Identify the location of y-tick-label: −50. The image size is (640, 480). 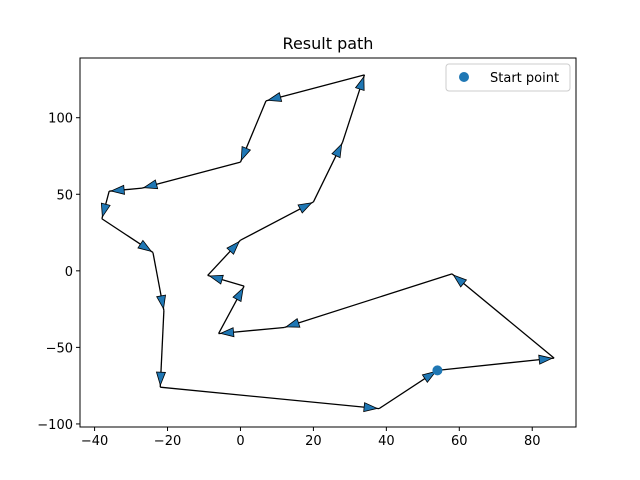
(59, 348).